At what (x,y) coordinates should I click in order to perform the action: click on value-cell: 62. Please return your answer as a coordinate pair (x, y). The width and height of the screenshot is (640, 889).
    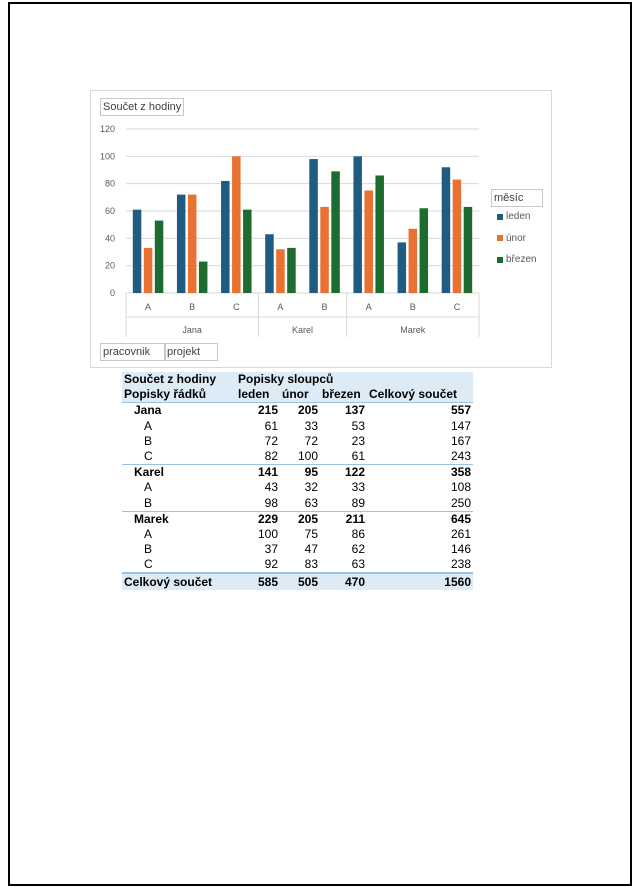
    Looking at the image, I should click on (358, 549).